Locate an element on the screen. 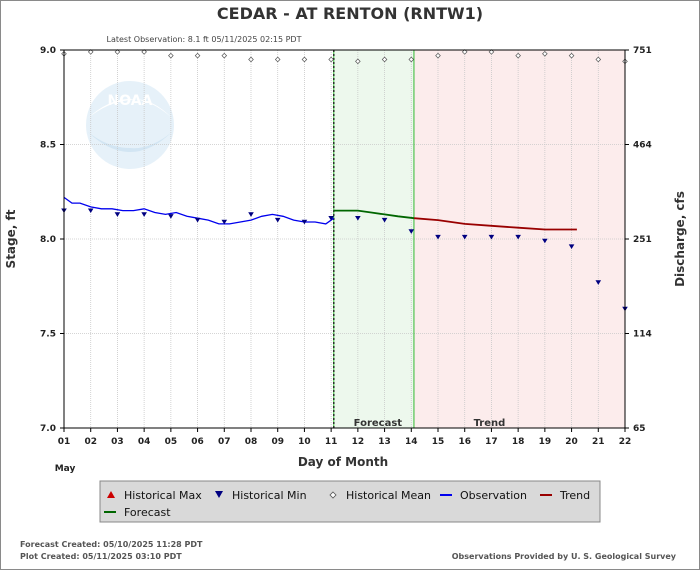  x-tick-label: 20 is located at coordinates (571, 442).